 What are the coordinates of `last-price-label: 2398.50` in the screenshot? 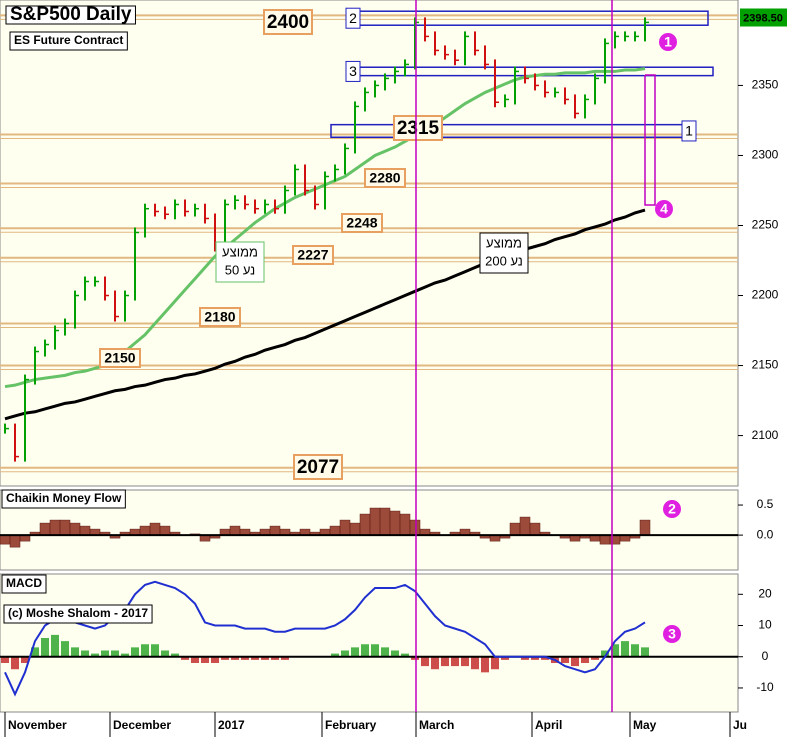 It's located at (763, 18).